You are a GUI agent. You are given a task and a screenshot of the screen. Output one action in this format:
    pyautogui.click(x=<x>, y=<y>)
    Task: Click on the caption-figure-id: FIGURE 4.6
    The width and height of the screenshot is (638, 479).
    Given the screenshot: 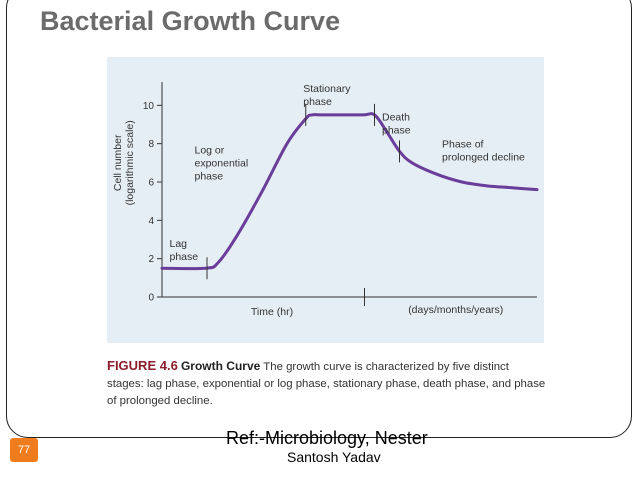 What is the action you would take?
    pyautogui.click(x=142, y=365)
    